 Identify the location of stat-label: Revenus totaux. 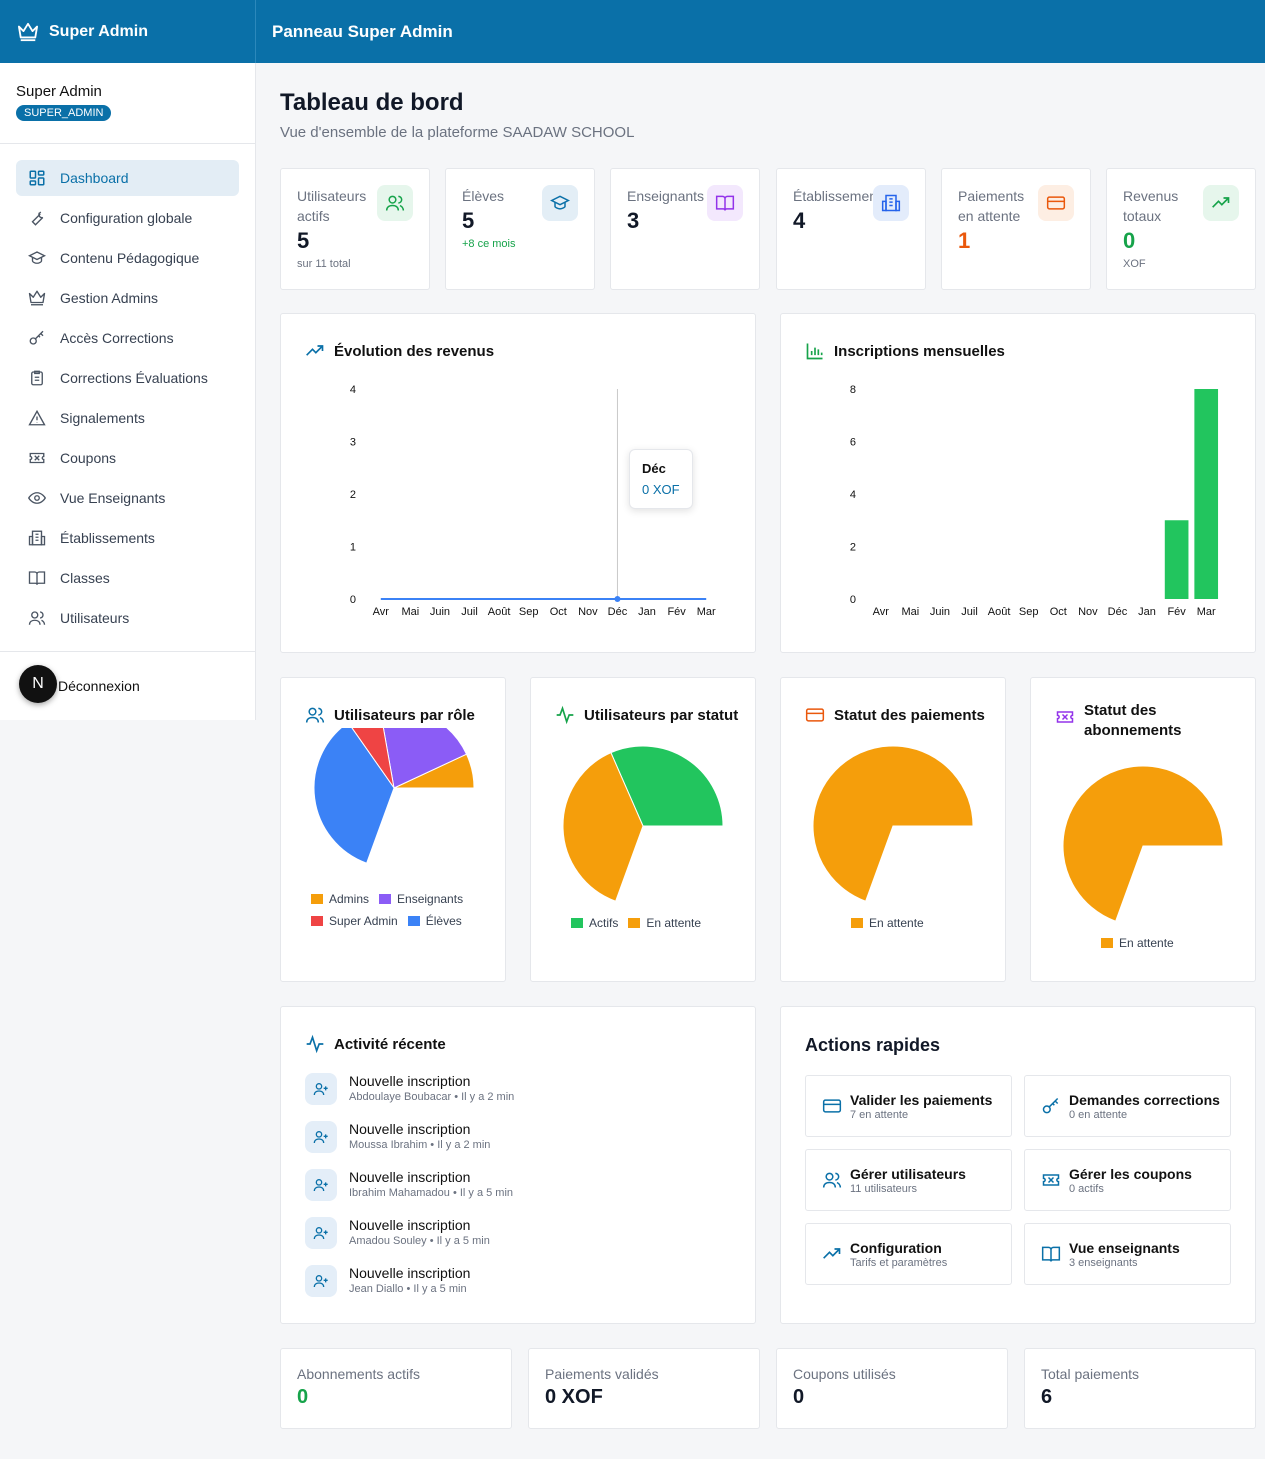
(1151, 206).